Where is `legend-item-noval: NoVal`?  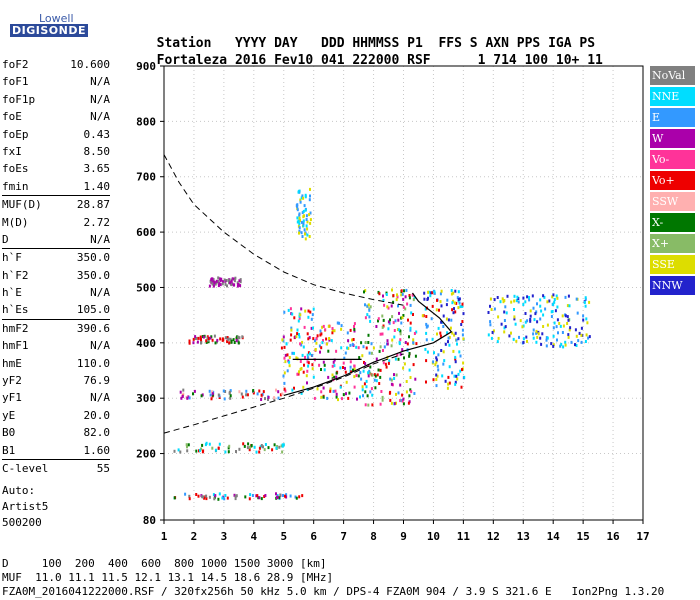
legend-item-noval: NoVal is located at coordinates (672, 75).